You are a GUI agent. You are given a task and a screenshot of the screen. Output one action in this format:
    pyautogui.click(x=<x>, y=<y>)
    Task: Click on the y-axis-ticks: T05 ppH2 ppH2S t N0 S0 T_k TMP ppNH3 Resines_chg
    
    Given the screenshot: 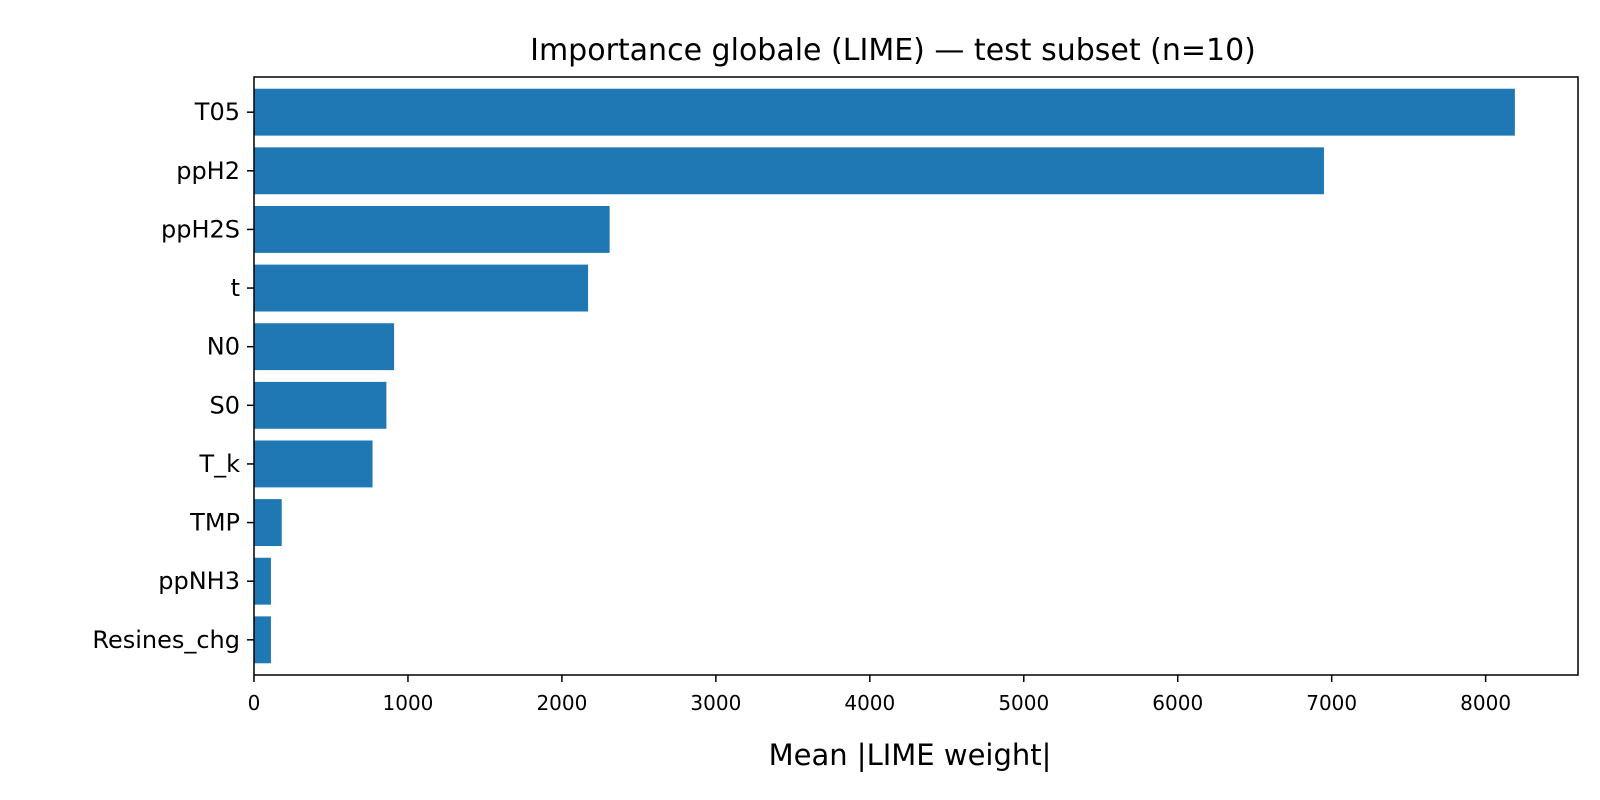 What is the action you would take?
    pyautogui.click(x=173, y=376)
    